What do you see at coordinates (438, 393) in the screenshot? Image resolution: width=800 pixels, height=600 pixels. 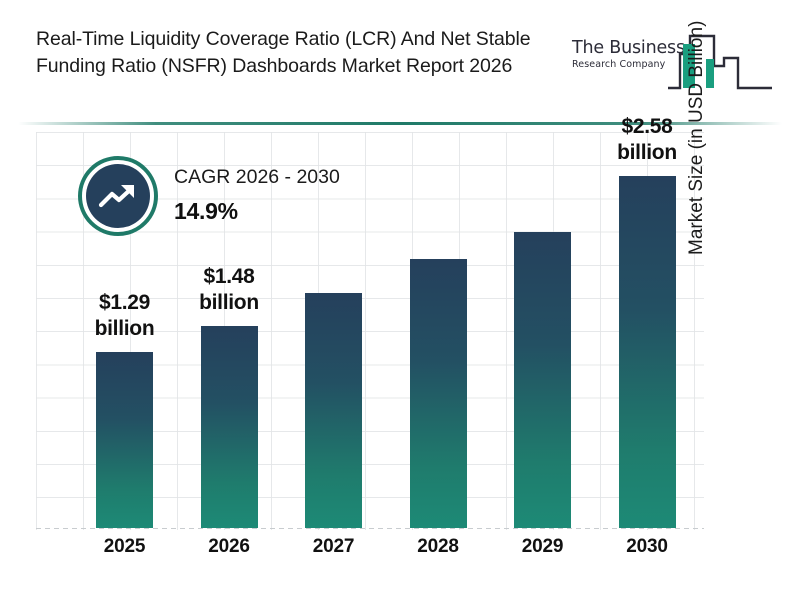 I see `bar-2028` at bounding box center [438, 393].